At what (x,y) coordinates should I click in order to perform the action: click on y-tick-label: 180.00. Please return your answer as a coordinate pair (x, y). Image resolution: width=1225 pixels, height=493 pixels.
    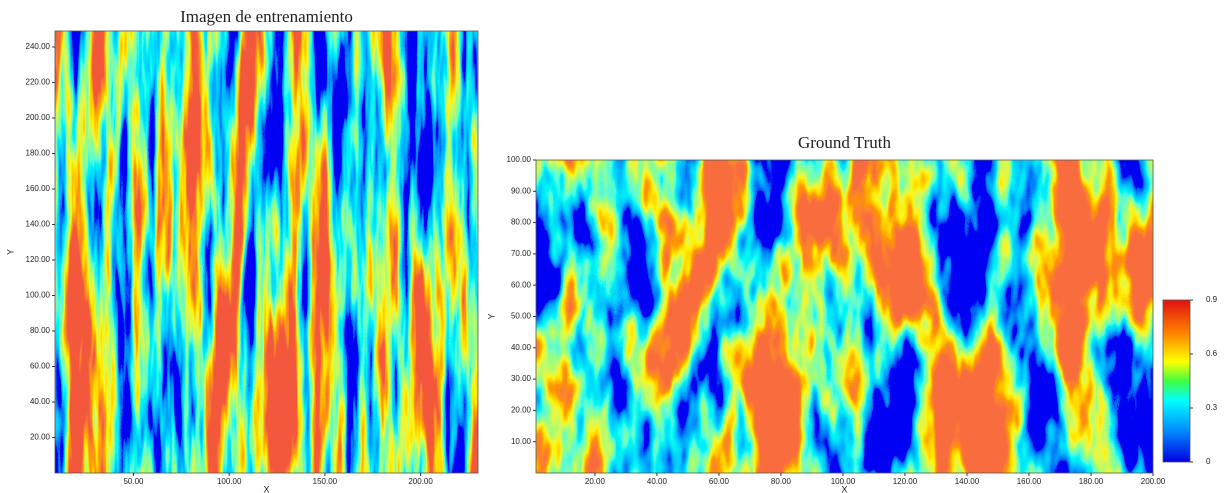
    Looking at the image, I should click on (38, 153).